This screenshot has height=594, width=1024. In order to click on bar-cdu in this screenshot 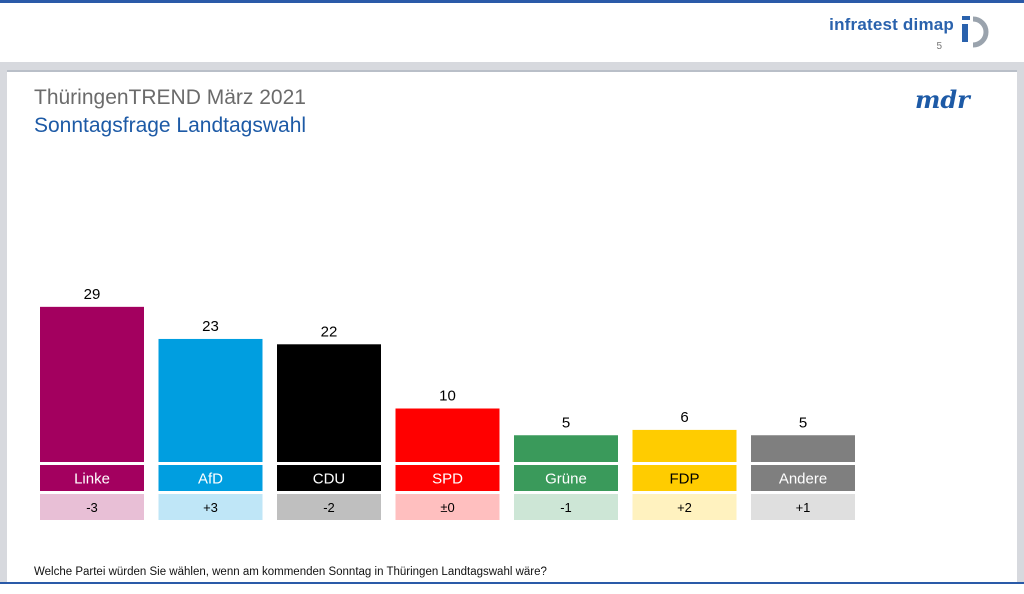, I will do `click(329, 403)`.